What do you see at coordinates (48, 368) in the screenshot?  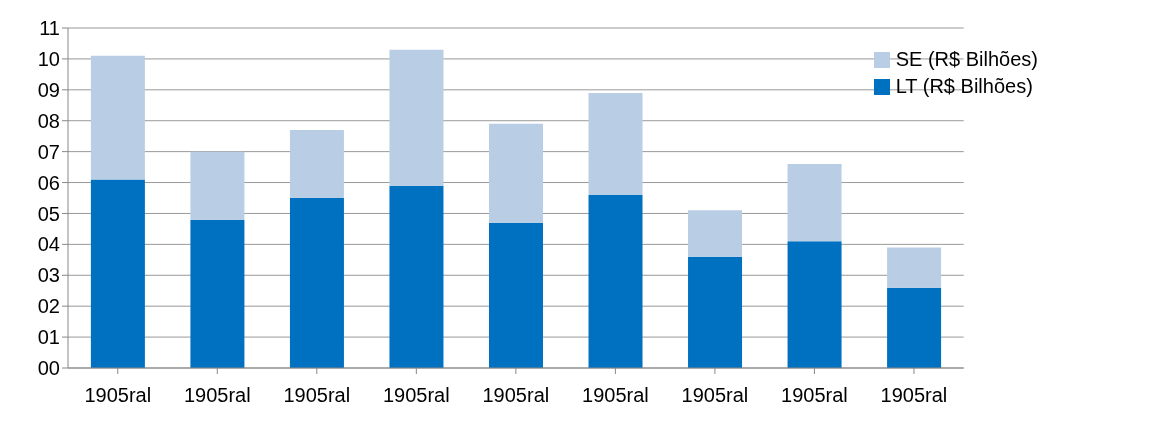 I see `y-tick-label: 00` at bounding box center [48, 368].